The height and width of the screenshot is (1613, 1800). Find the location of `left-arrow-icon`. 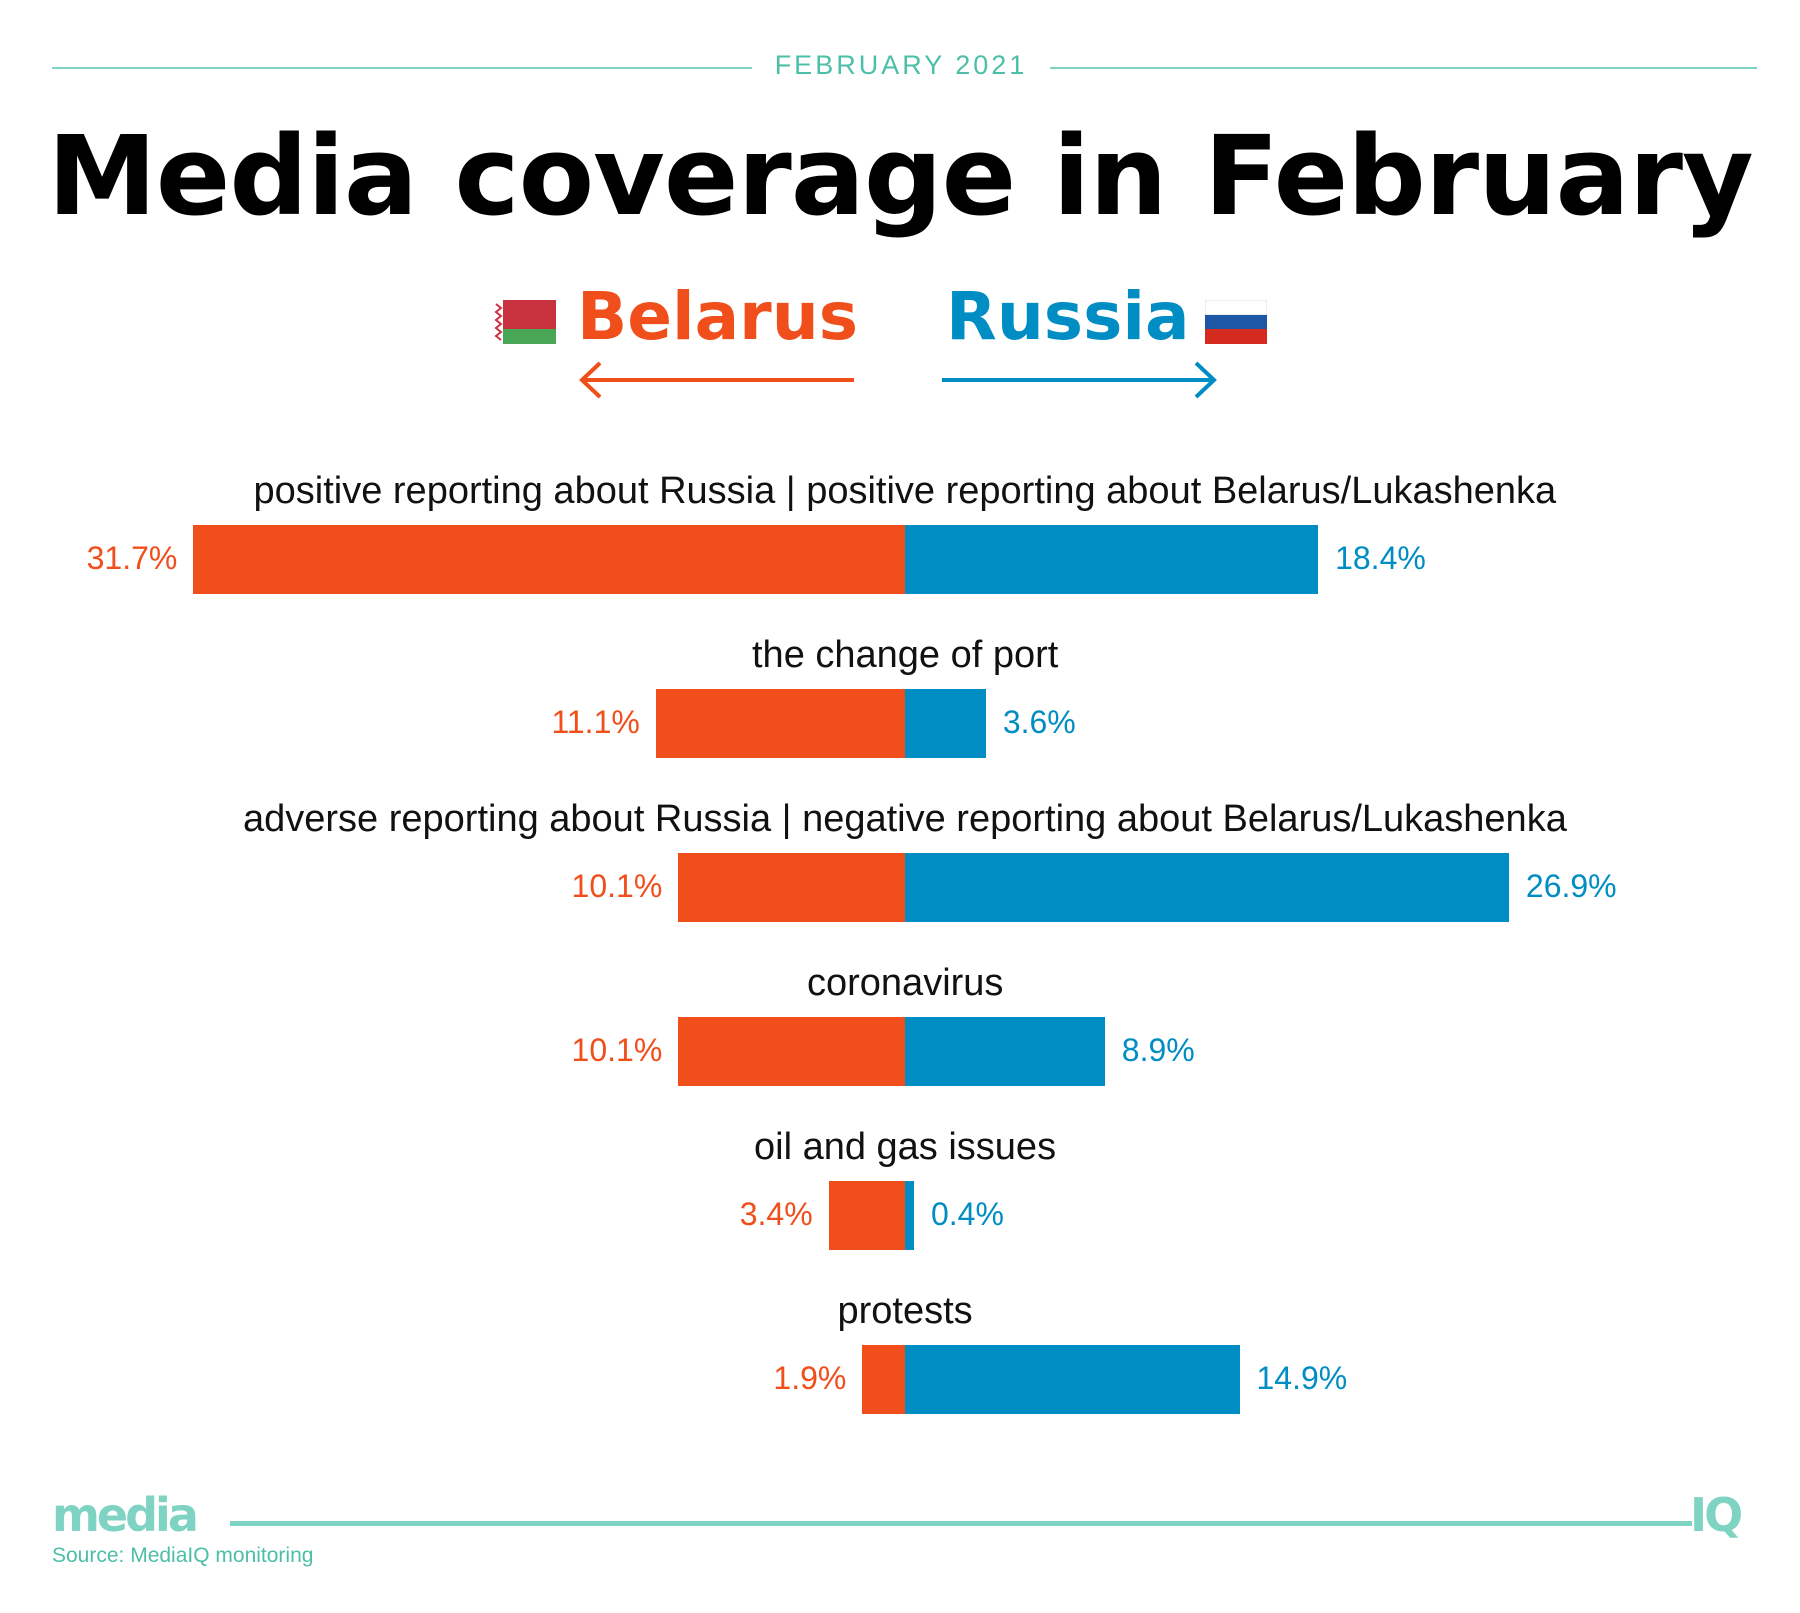

left-arrow-icon is located at coordinates (716, 380).